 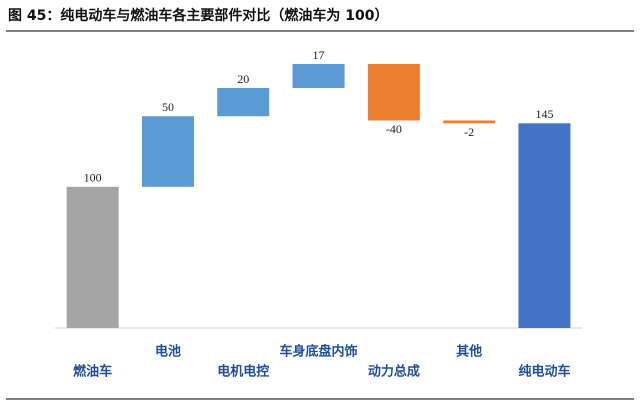 I want to click on value-label: 145, so click(x=544, y=114).